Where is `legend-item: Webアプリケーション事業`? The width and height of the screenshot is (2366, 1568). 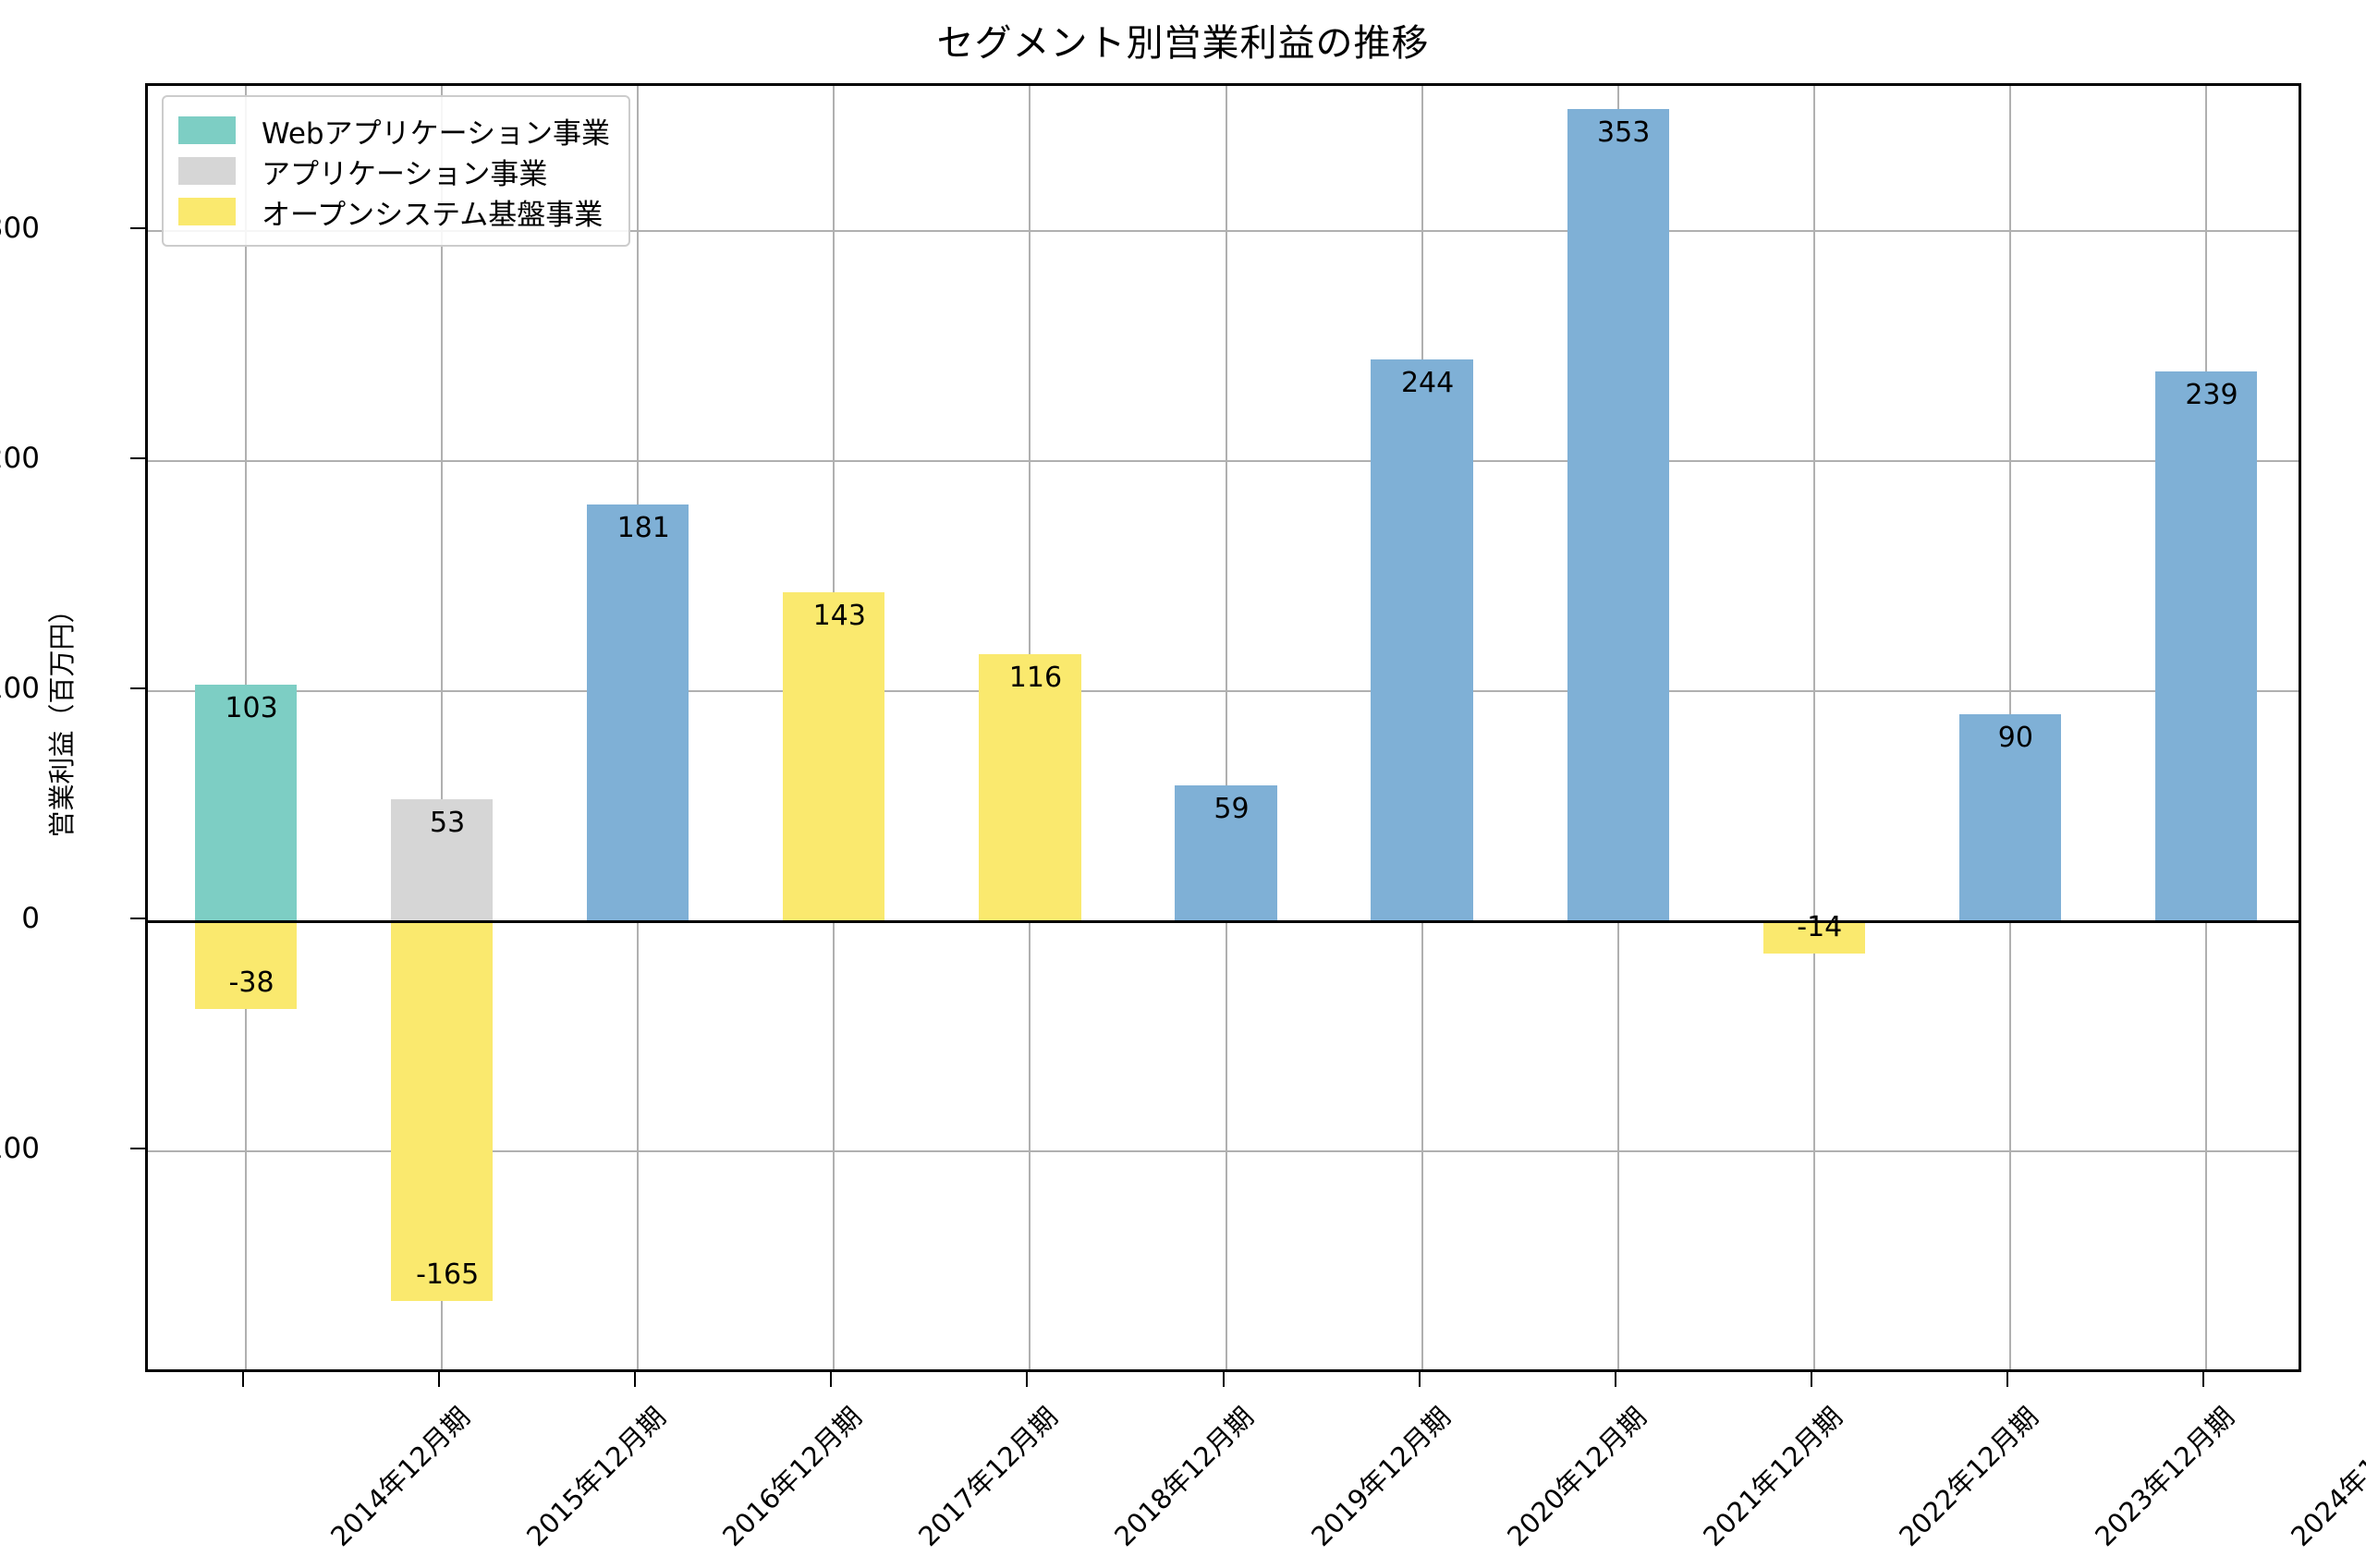
legend-item: Webアプリケーション事業 is located at coordinates (394, 130).